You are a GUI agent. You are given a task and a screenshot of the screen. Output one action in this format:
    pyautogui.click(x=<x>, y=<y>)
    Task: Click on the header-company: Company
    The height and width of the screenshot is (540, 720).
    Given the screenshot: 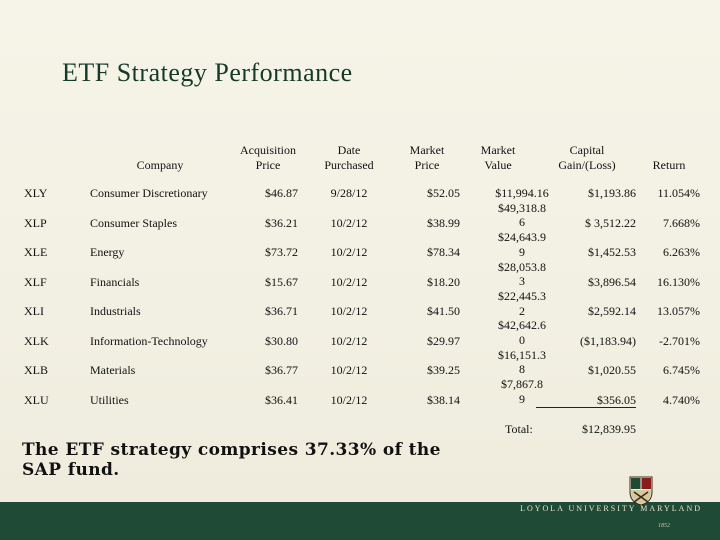 What is the action you would take?
    pyautogui.click(x=160, y=165)
    